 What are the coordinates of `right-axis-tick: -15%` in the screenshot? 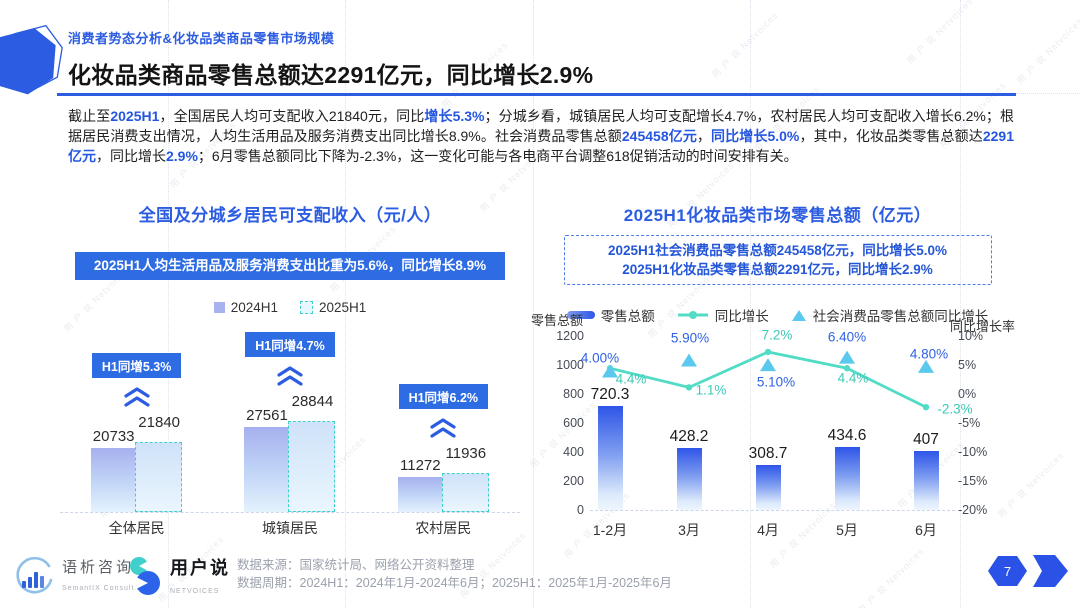 It's located at (973, 480).